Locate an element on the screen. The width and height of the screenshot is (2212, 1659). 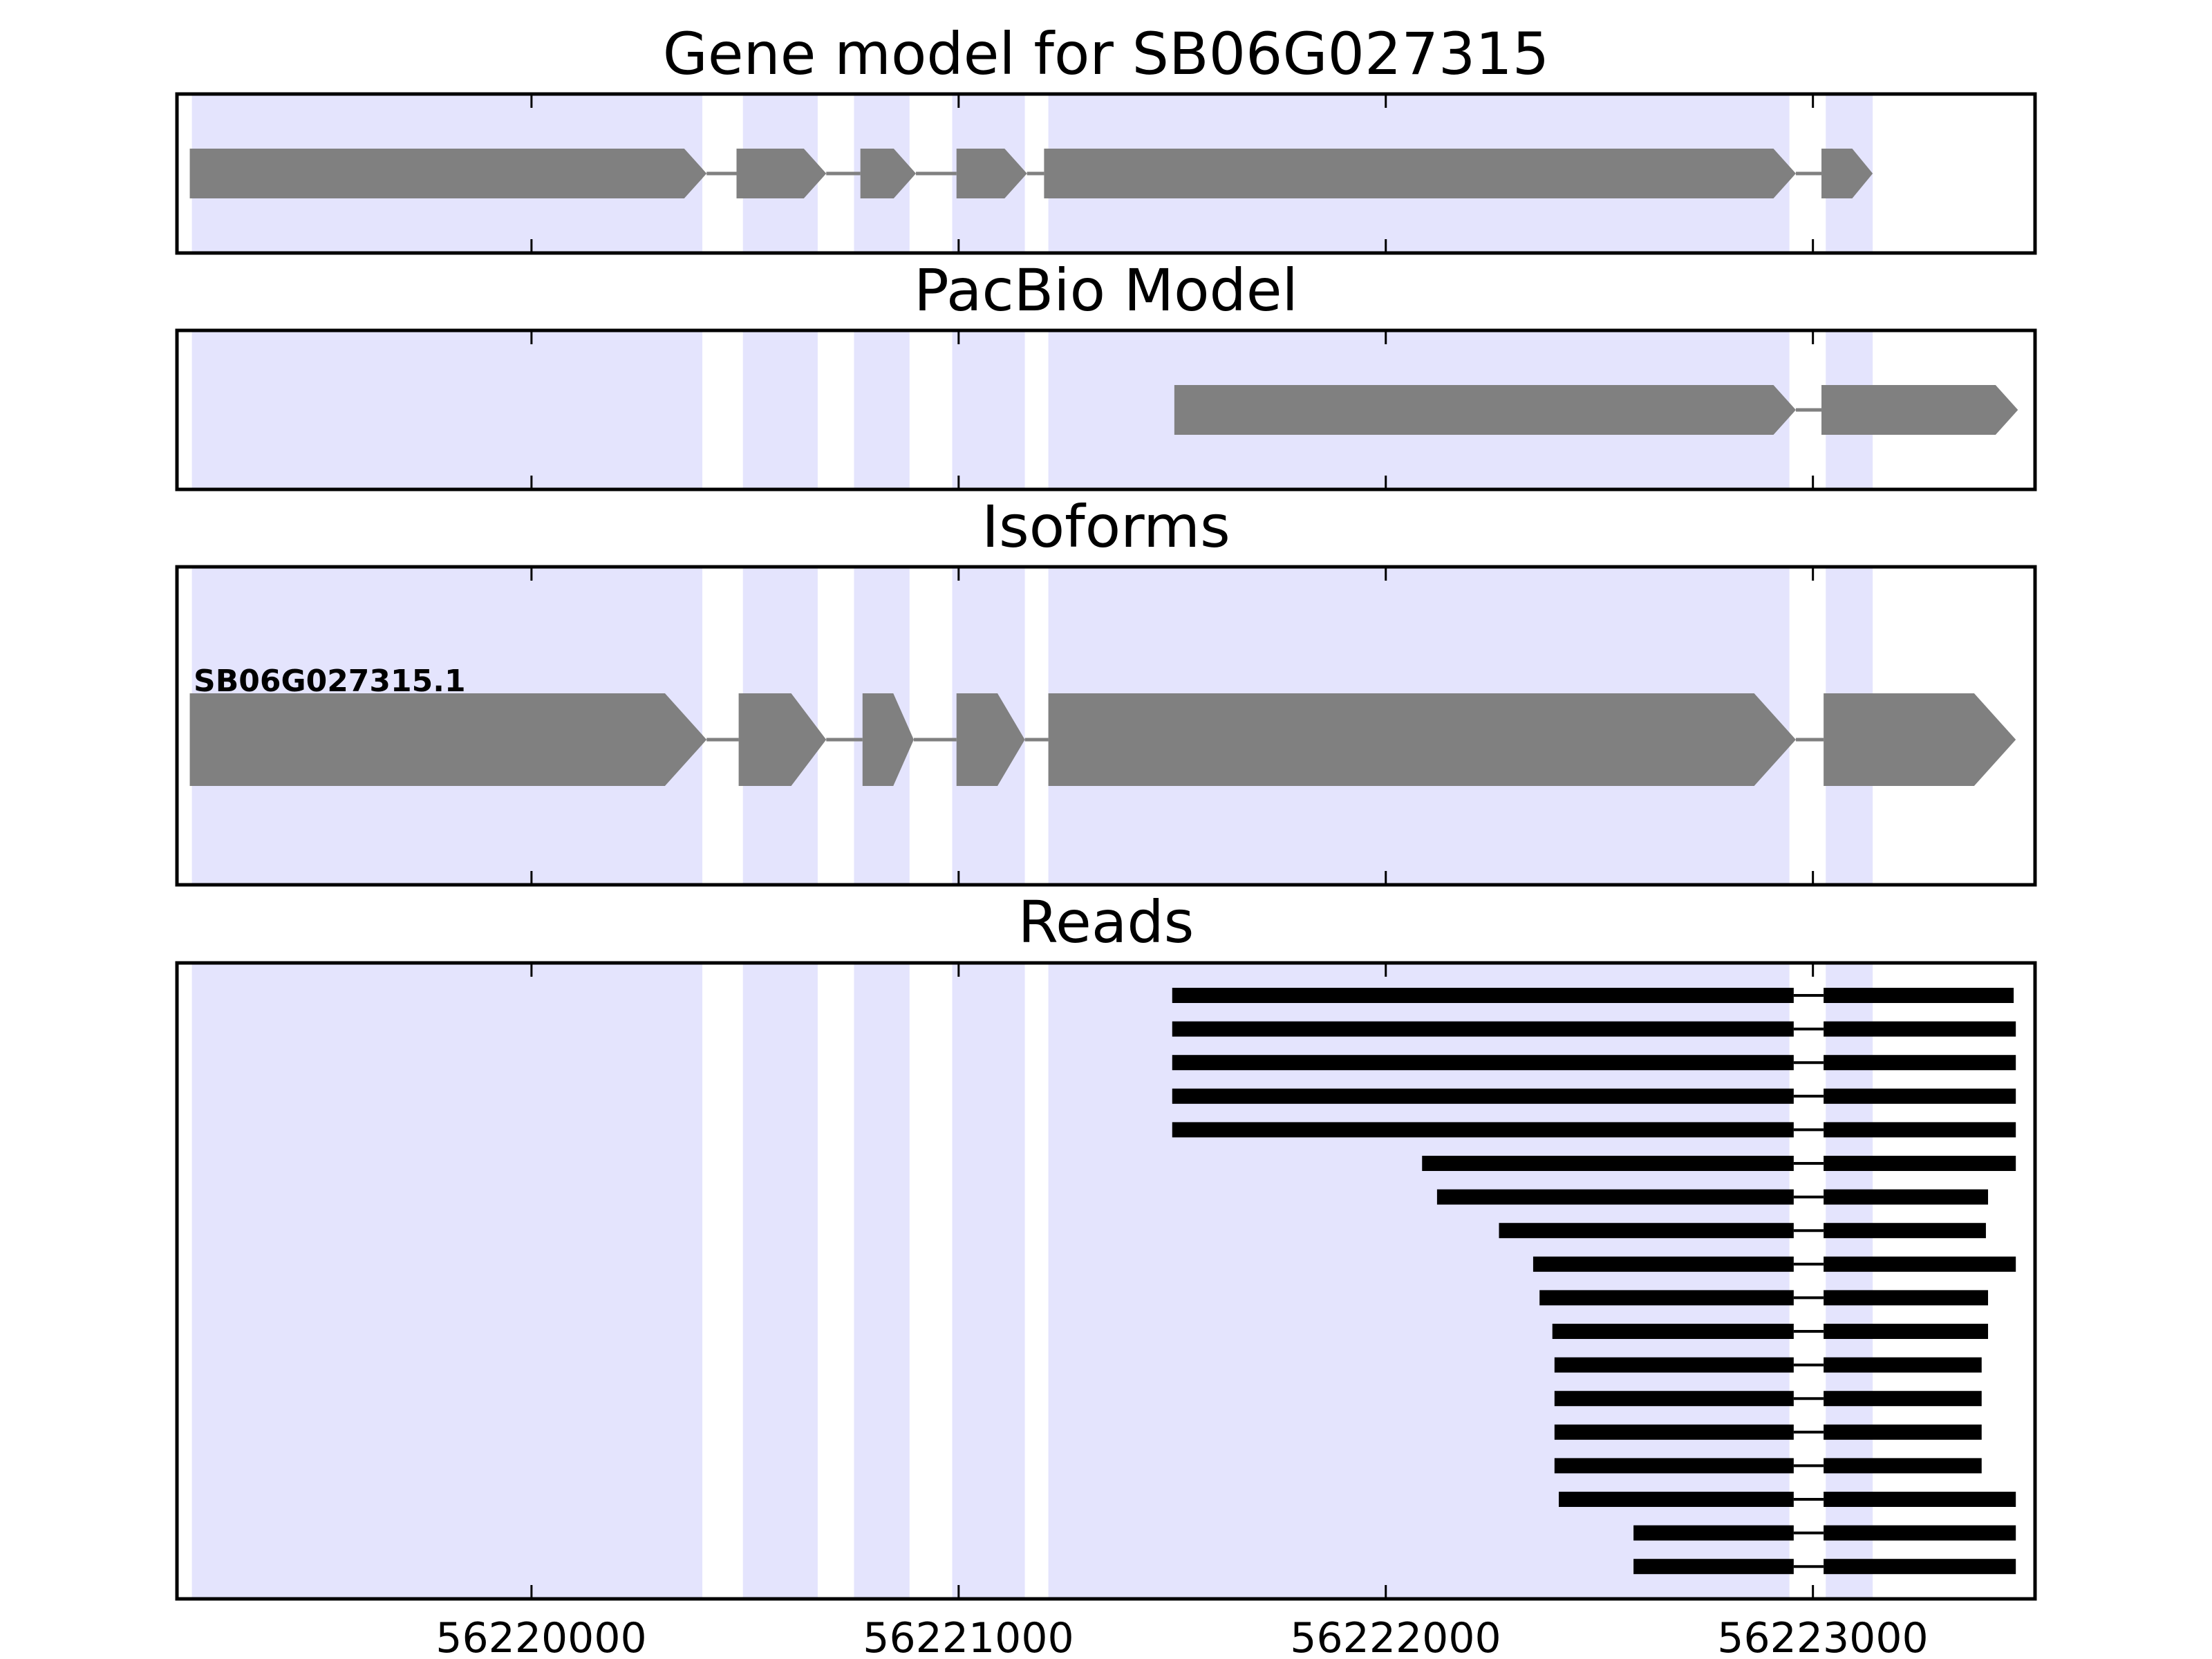
x-tick-label: 56220000 is located at coordinates (540, 1637).